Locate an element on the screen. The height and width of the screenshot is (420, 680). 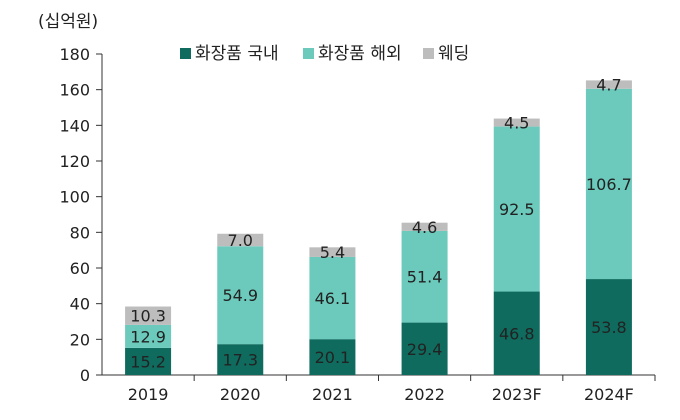
data-label: 46.1 is located at coordinates (333, 298).